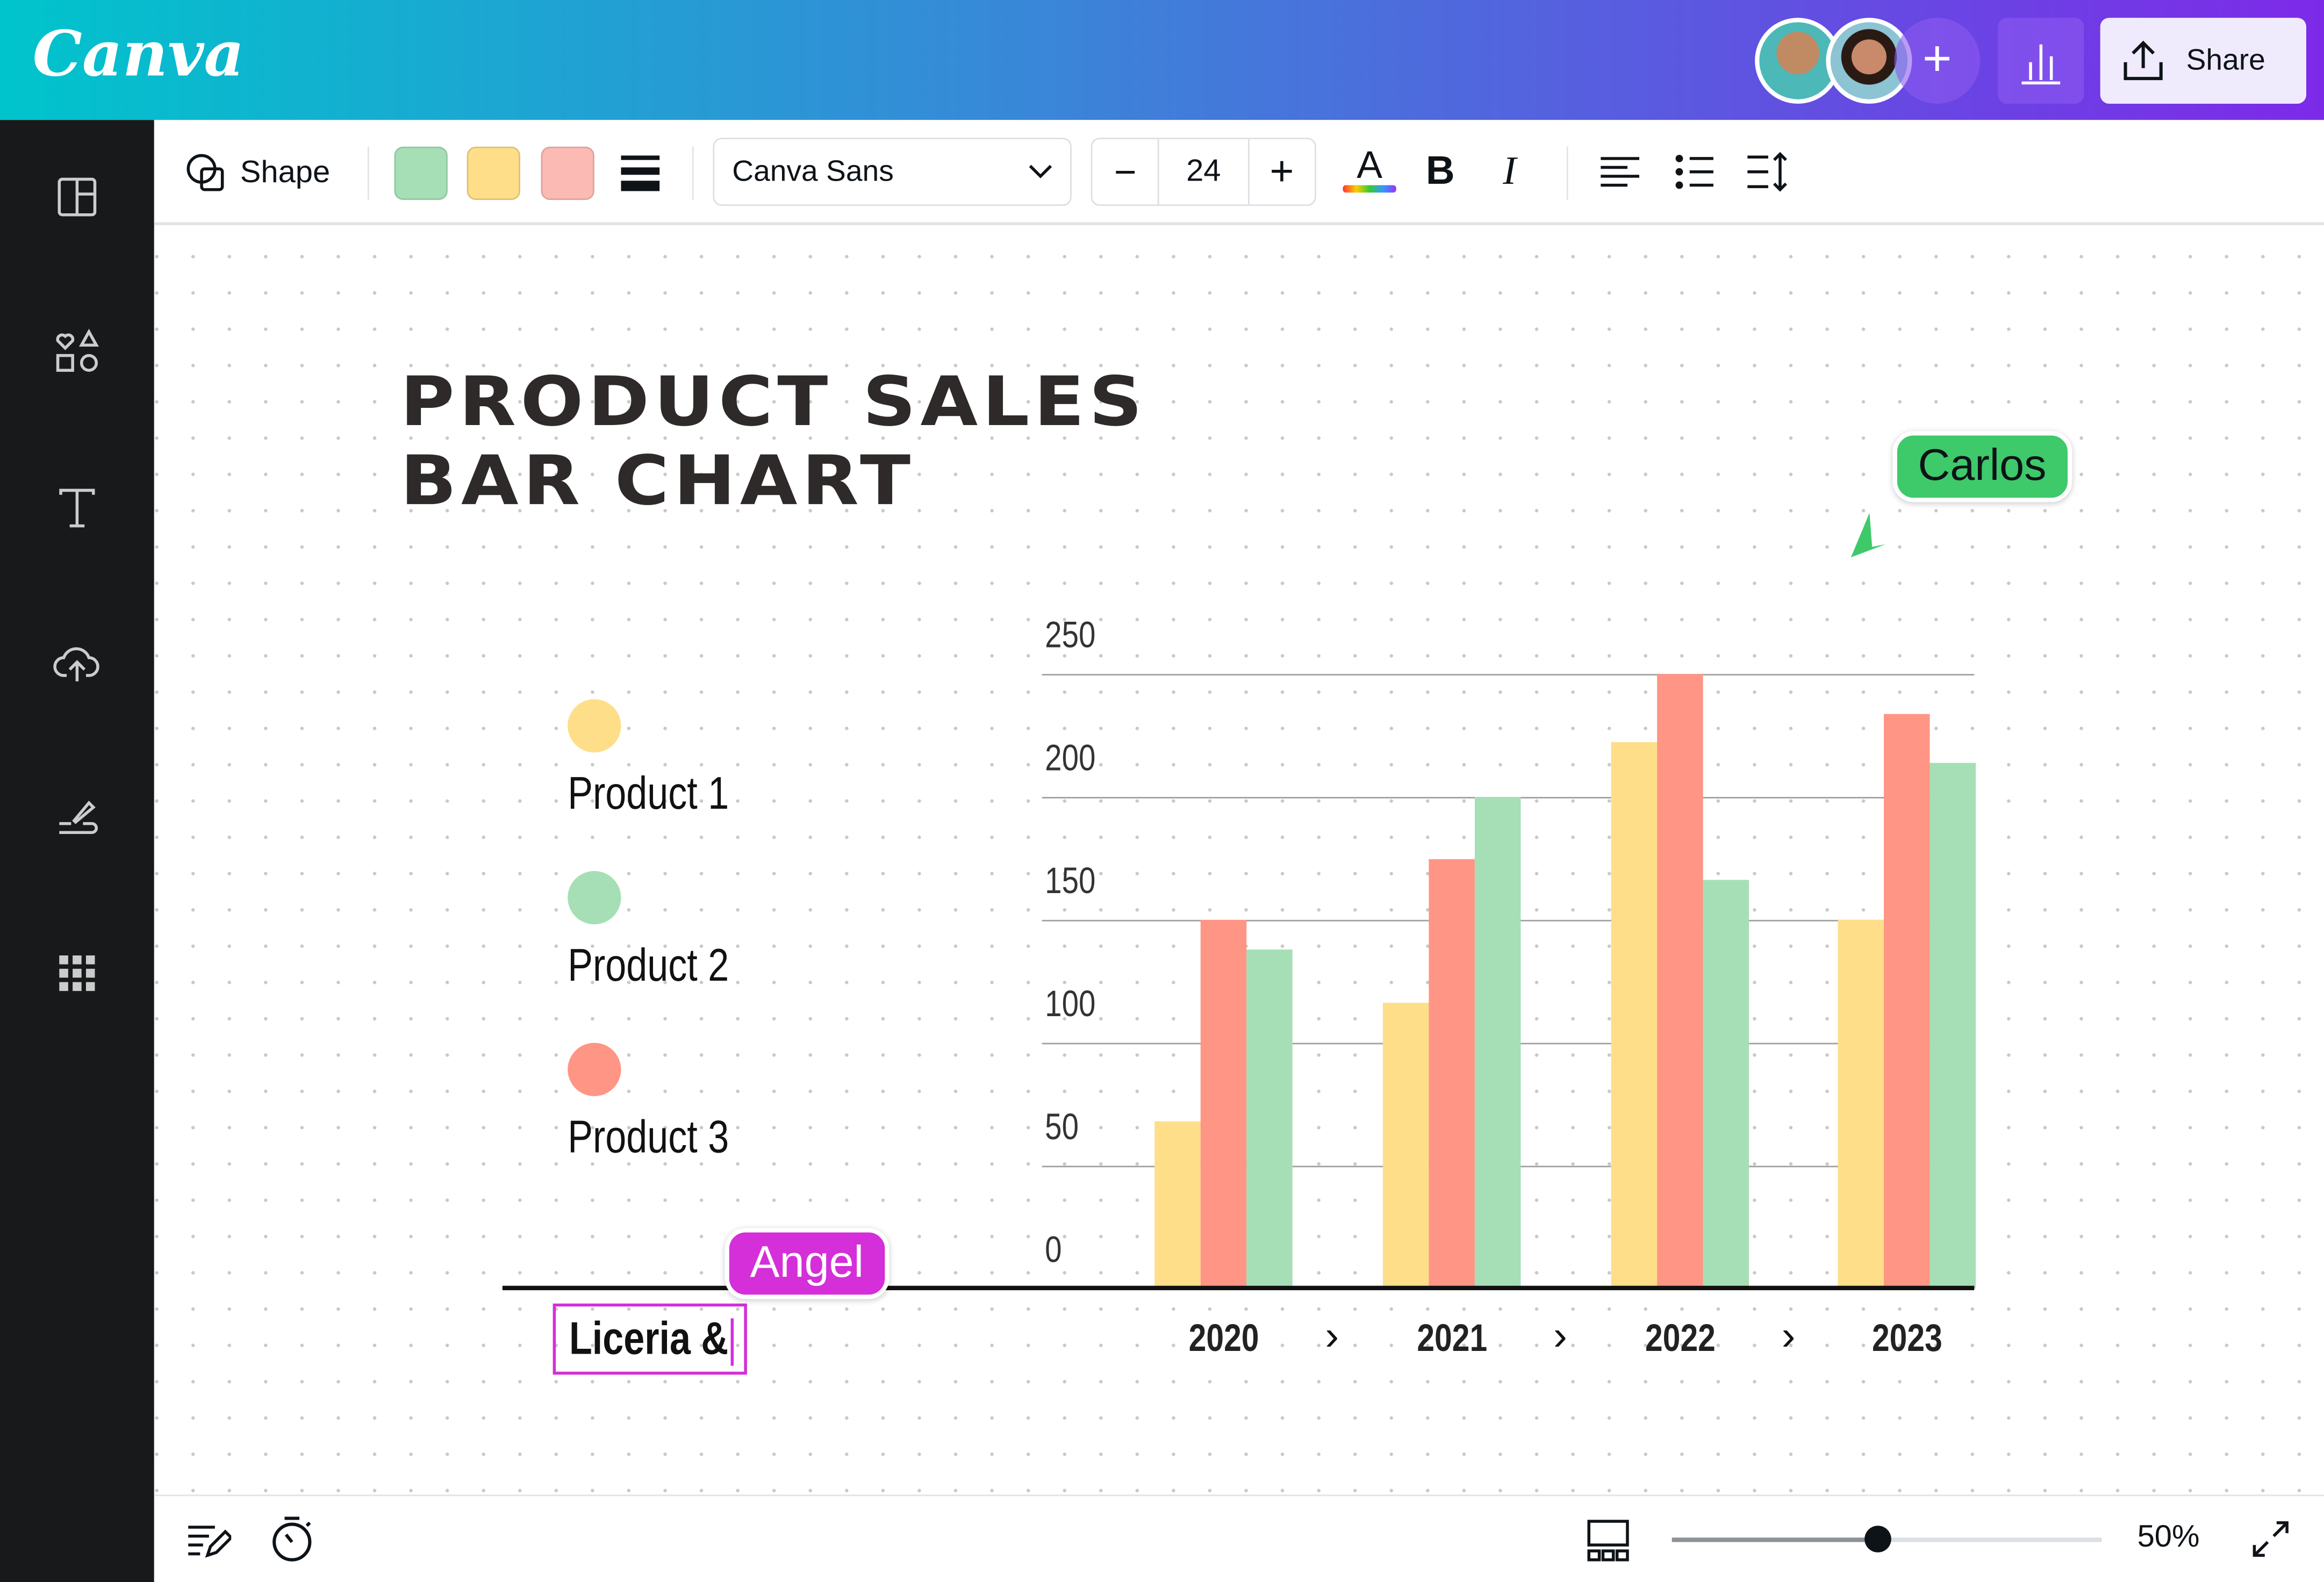 The width and height of the screenshot is (2324, 1582). What do you see at coordinates (77, 197) in the screenshot?
I see `layout-icon` at bounding box center [77, 197].